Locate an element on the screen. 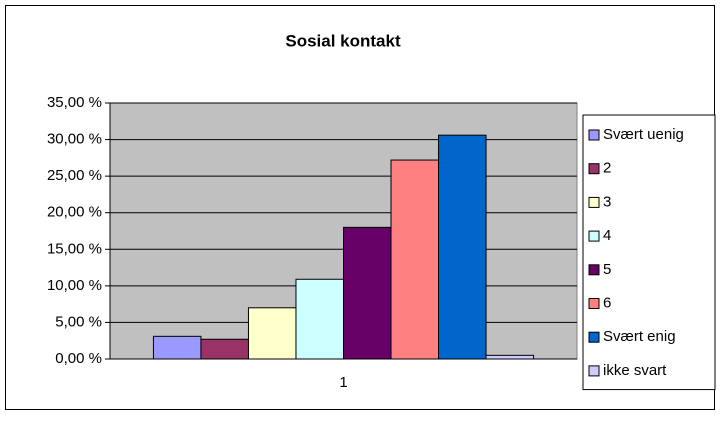  y-tick-label: 25,00 % is located at coordinates (74, 175).